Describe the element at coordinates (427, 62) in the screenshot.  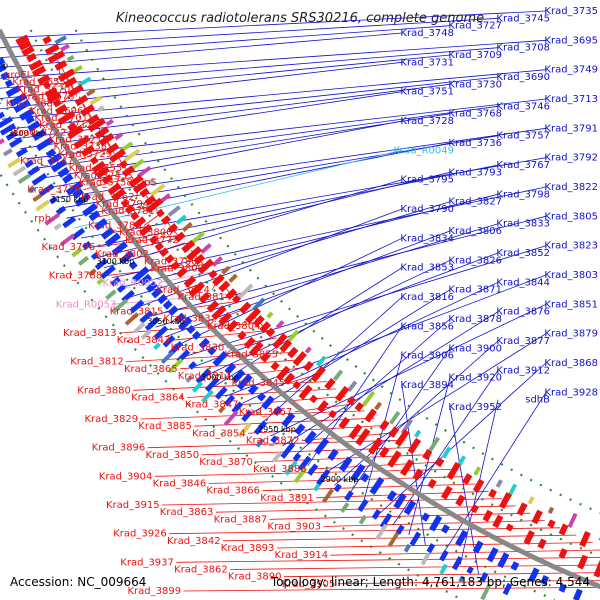
I see `gene-label: Krad_3731` at that location.